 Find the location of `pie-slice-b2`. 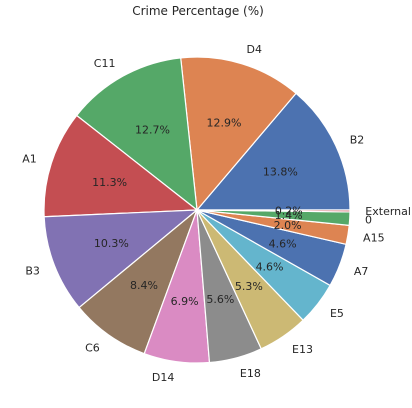

pie-slice-b2 is located at coordinates (273, 151).